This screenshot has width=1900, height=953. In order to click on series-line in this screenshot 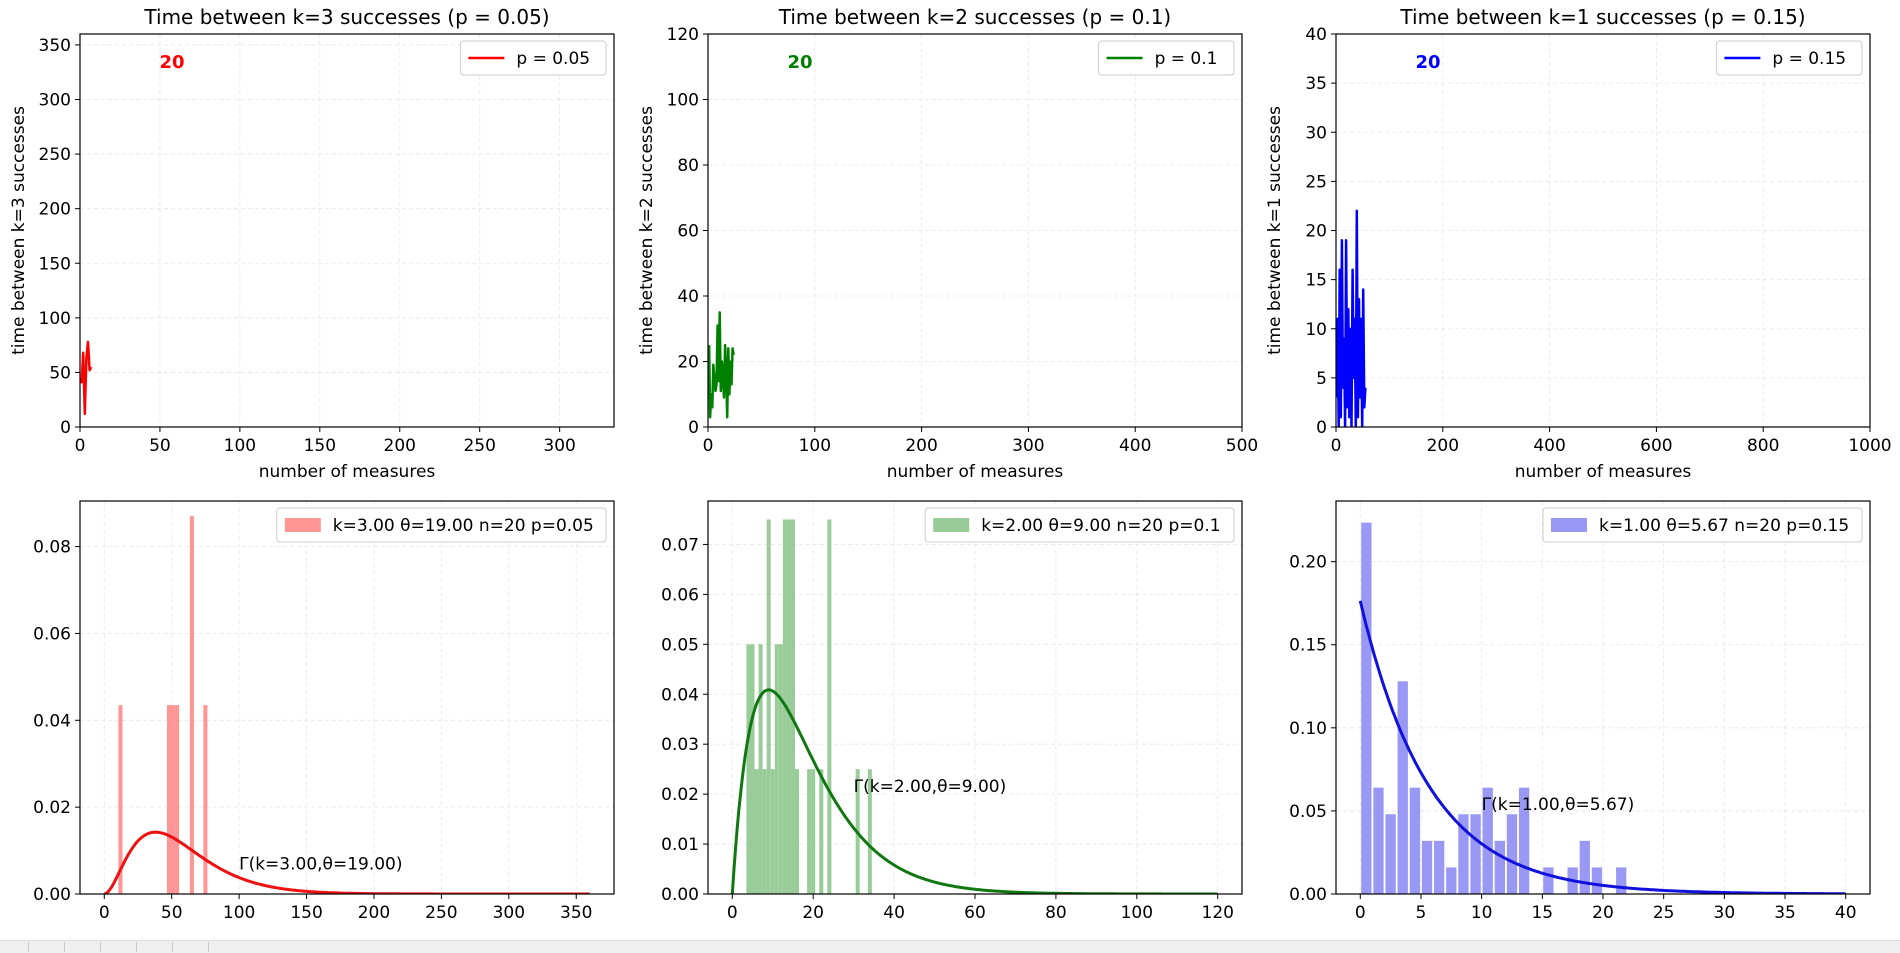, I will do `click(1351, 318)`.